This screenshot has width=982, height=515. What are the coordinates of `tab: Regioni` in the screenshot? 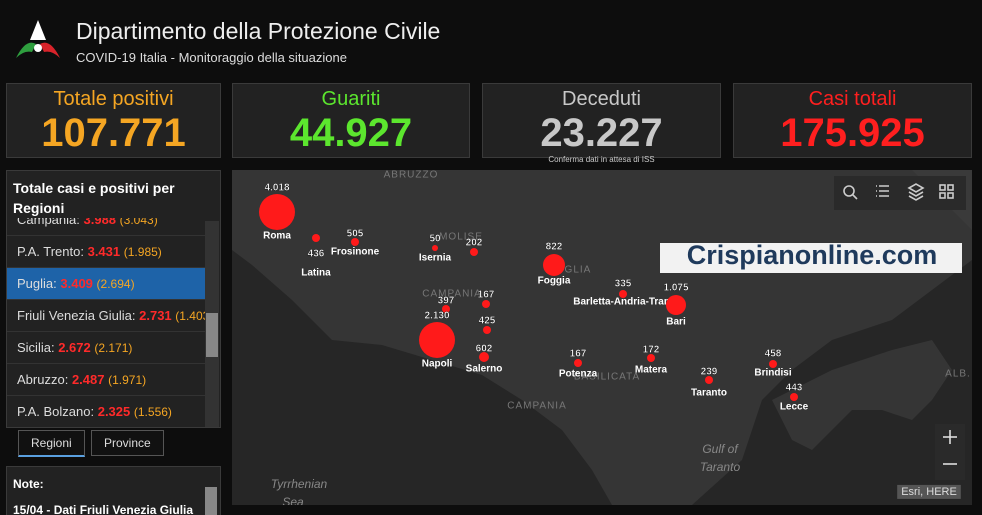 It's located at (51, 443).